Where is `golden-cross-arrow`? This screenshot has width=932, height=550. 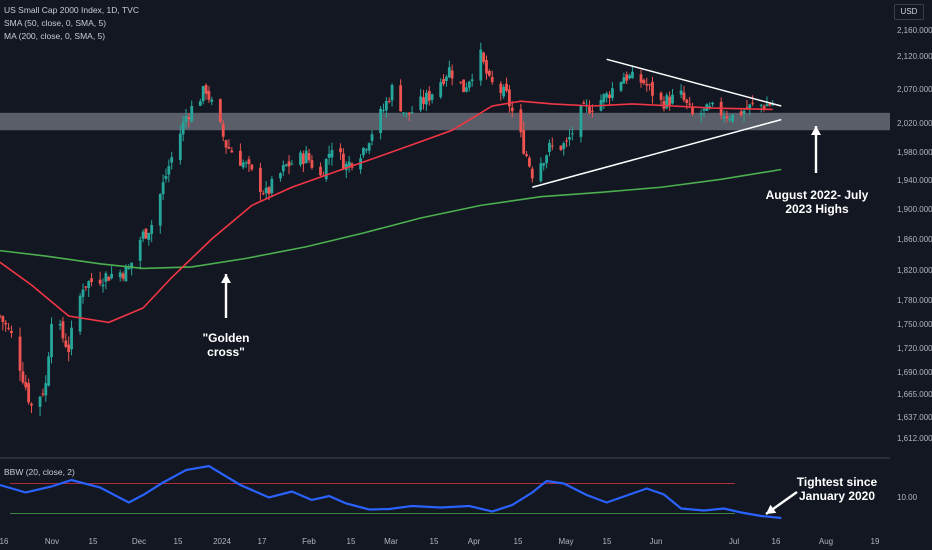 golden-cross-arrow is located at coordinates (226, 296).